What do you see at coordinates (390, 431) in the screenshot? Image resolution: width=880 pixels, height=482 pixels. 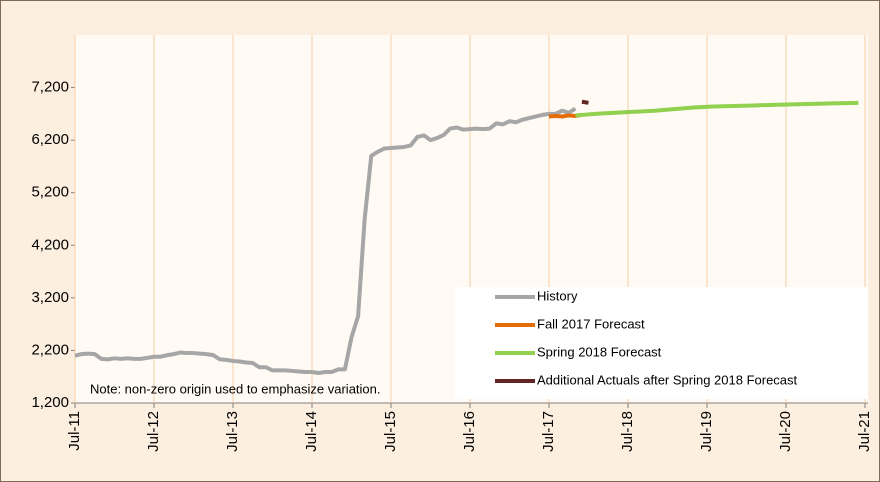 I see `x-tick-label: Jul-15` at bounding box center [390, 431].